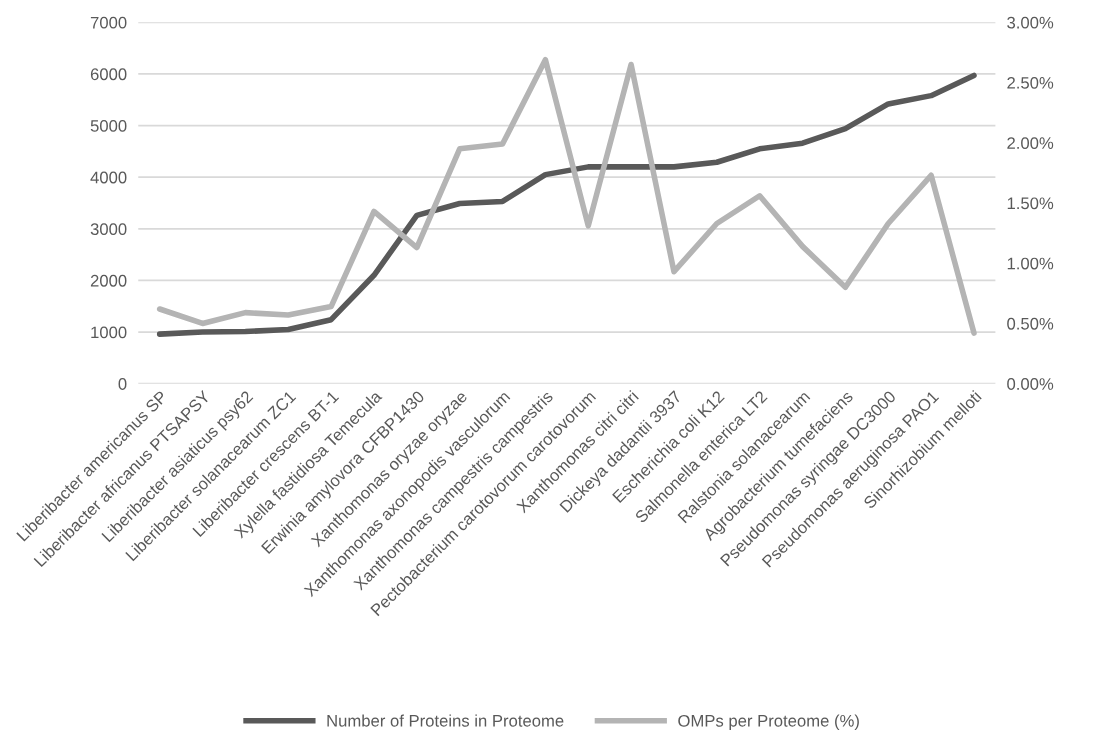 The height and width of the screenshot is (745, 1106). I want to click on y2-tick-label: 0.00%, so click(1030, 384).